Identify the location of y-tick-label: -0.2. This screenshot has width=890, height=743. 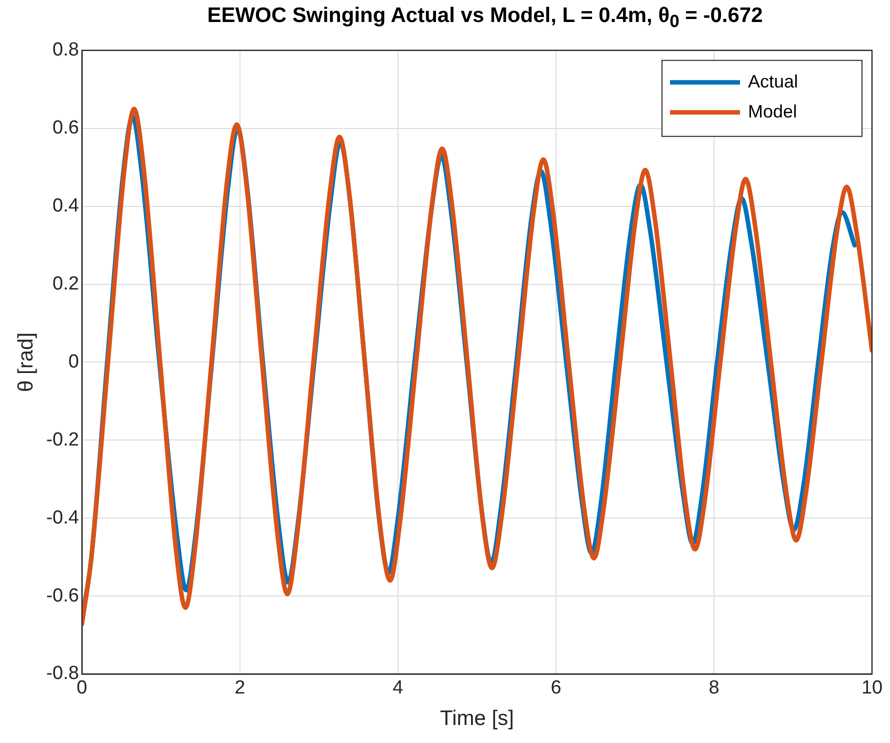
(62, 439).